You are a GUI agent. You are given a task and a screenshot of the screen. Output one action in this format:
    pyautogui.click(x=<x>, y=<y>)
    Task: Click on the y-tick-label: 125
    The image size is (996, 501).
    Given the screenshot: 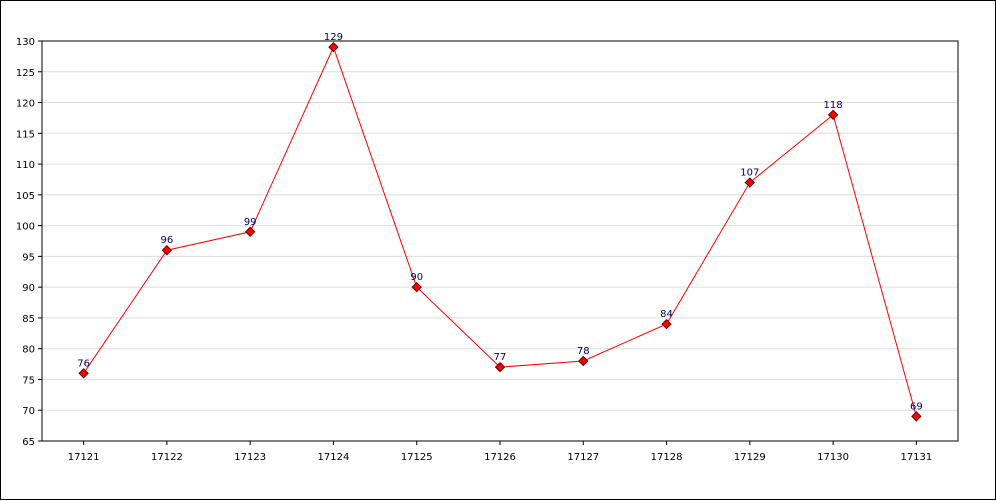 What is the action you would take?
    pyautogui.click(x=25, y=73)
    